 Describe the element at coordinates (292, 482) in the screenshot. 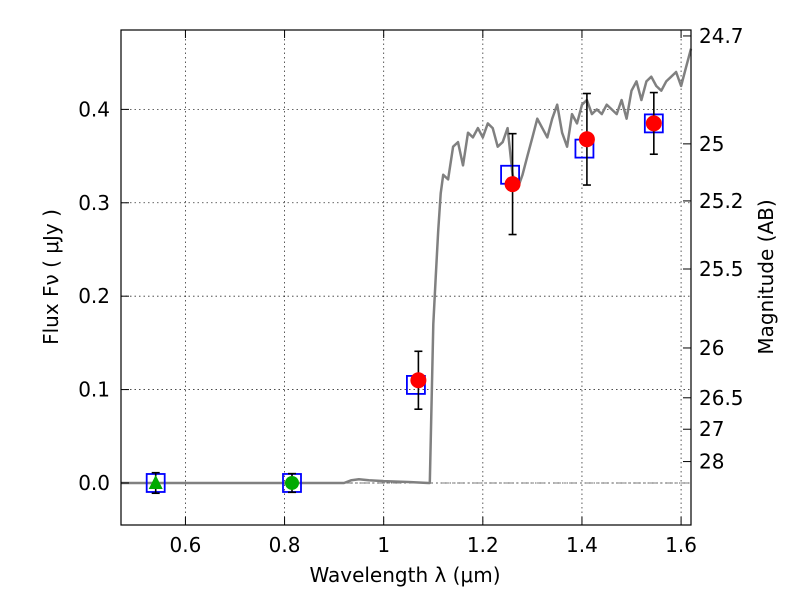

I see `limit-circle-point` at that location.